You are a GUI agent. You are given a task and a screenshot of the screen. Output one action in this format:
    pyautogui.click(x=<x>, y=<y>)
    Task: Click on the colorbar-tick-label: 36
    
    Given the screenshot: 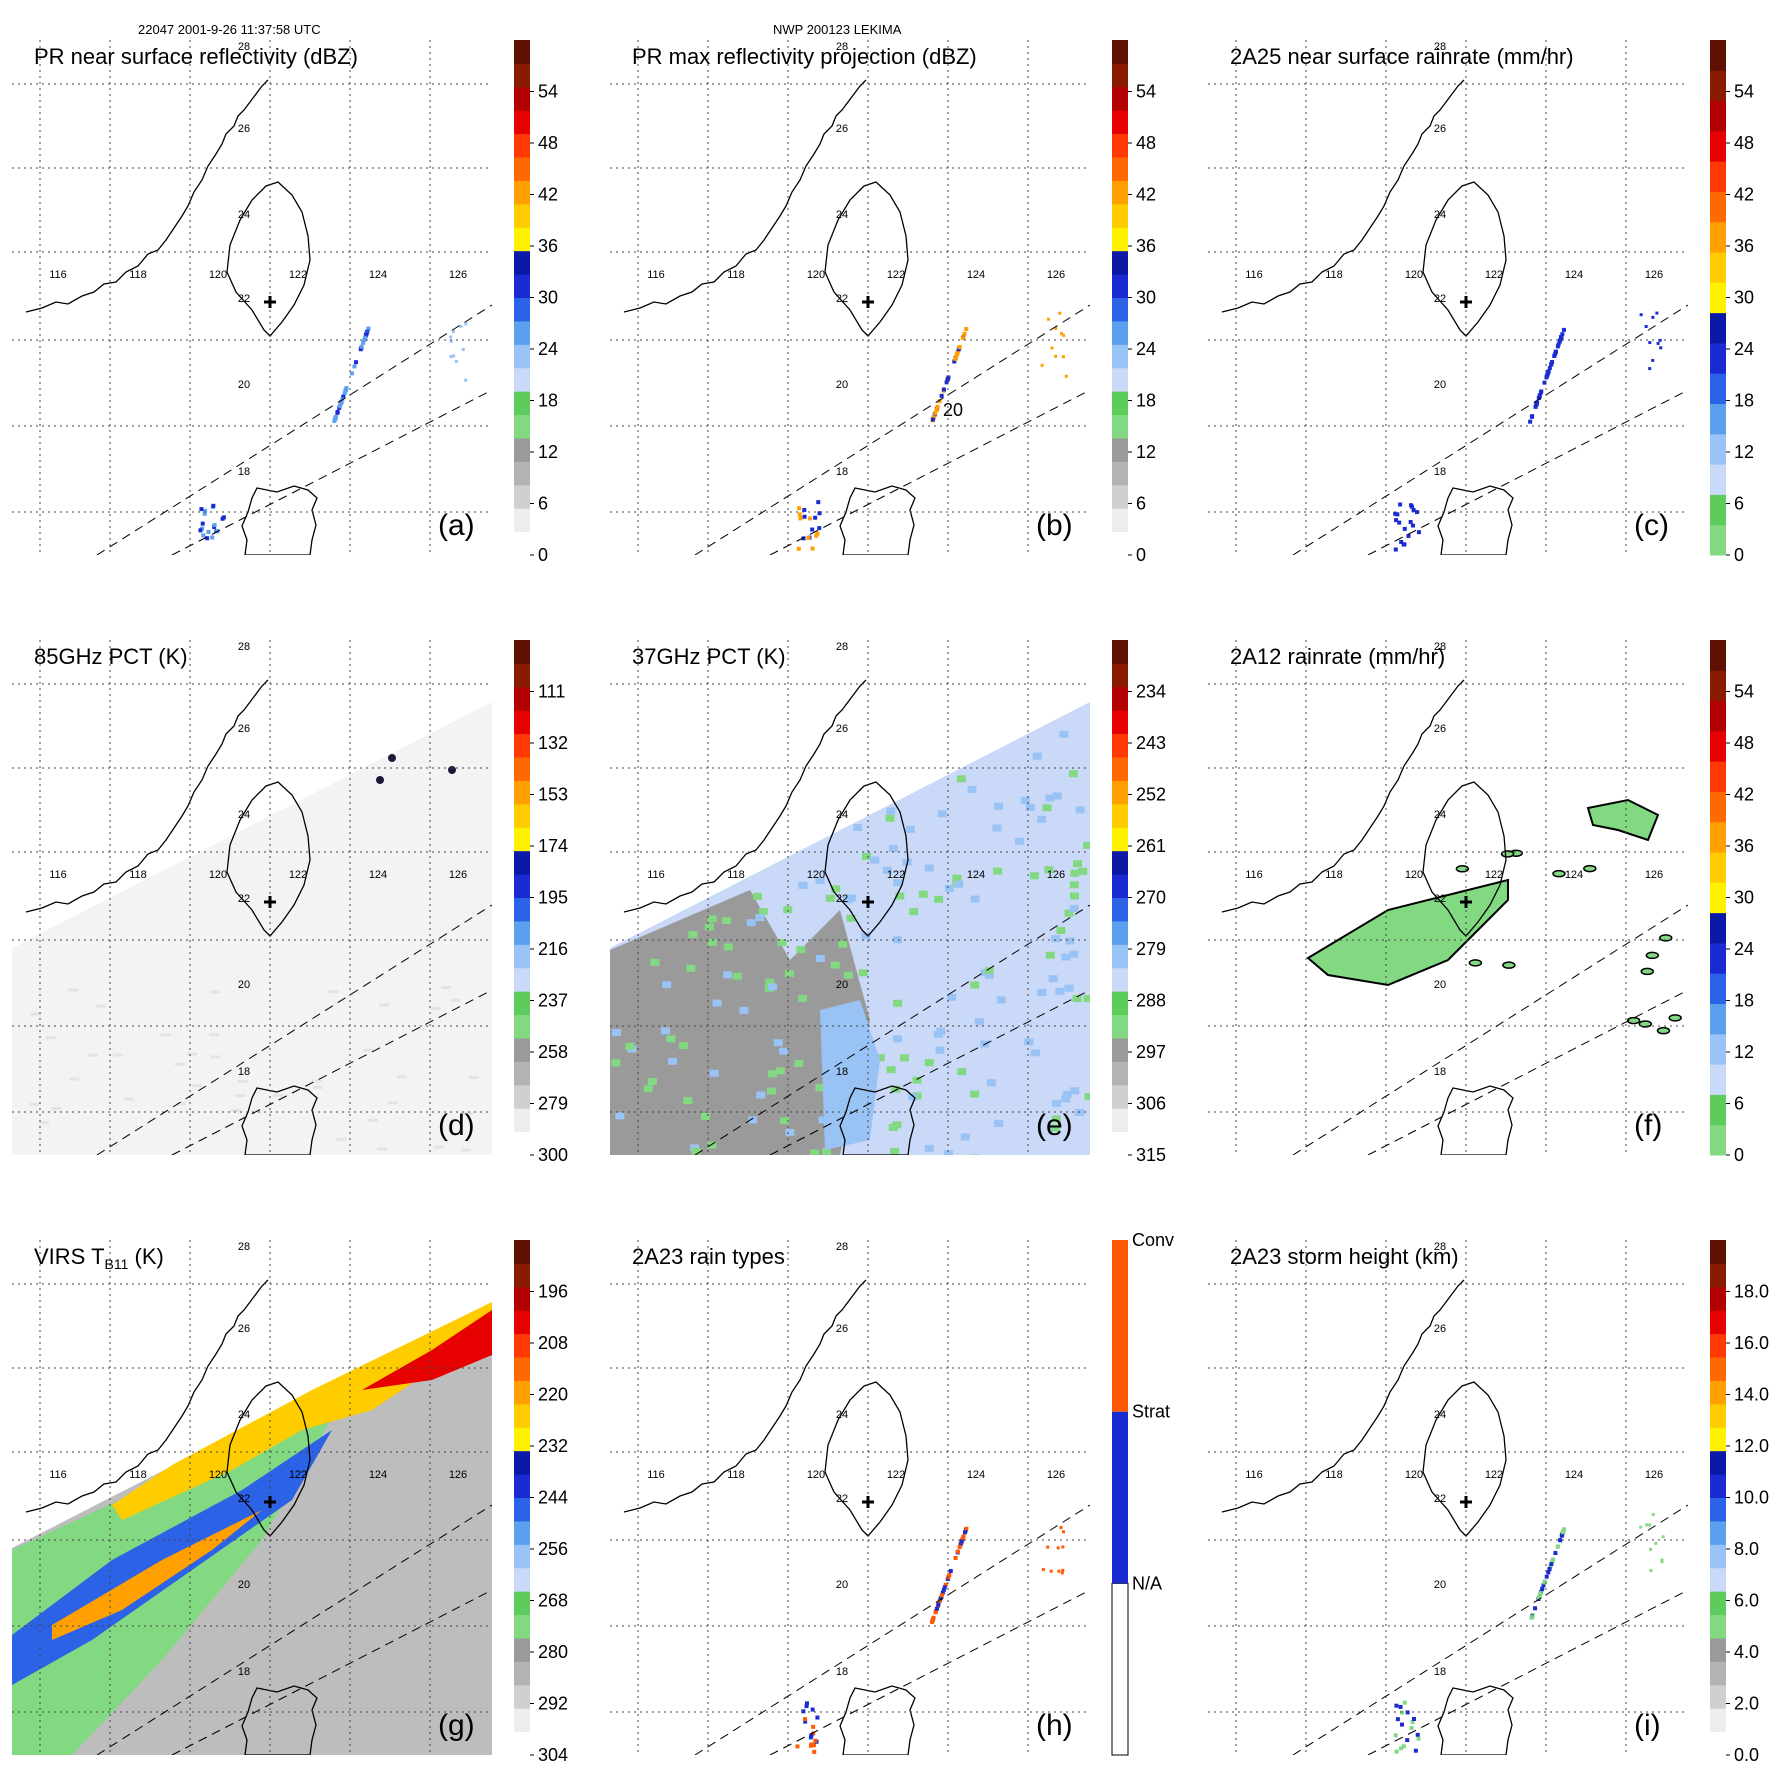 What is the action you would take?
    pyautogui.click(x=1744, y=246)
    